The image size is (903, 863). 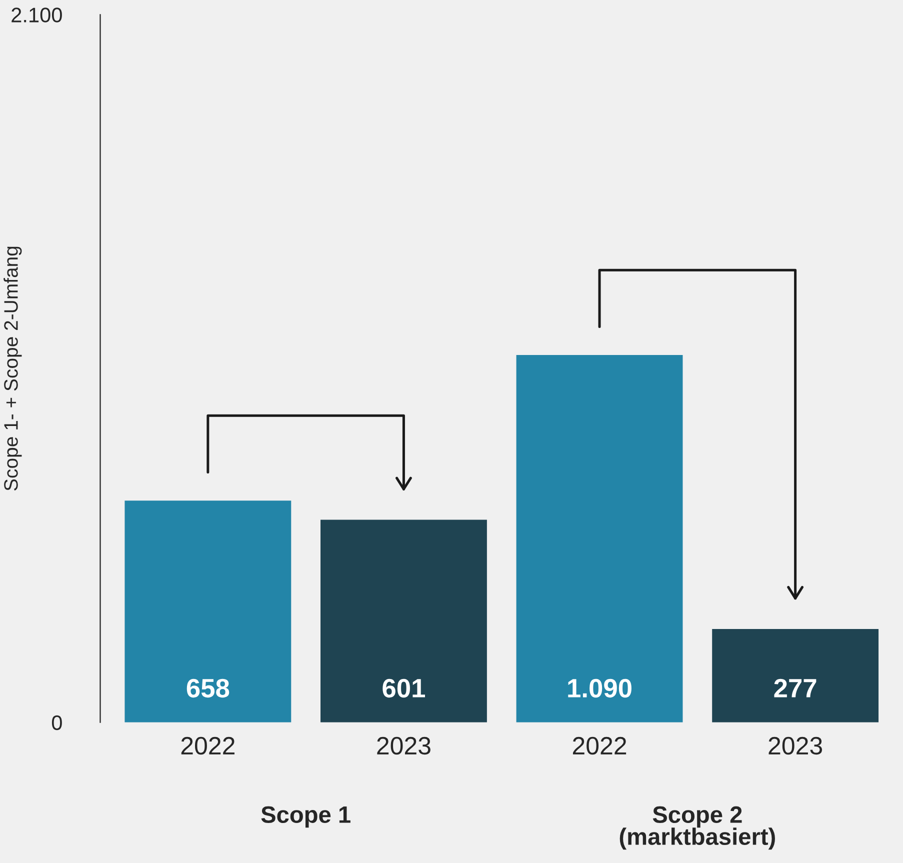 I want to click on data-label: 601, so click(x=403, y=688).